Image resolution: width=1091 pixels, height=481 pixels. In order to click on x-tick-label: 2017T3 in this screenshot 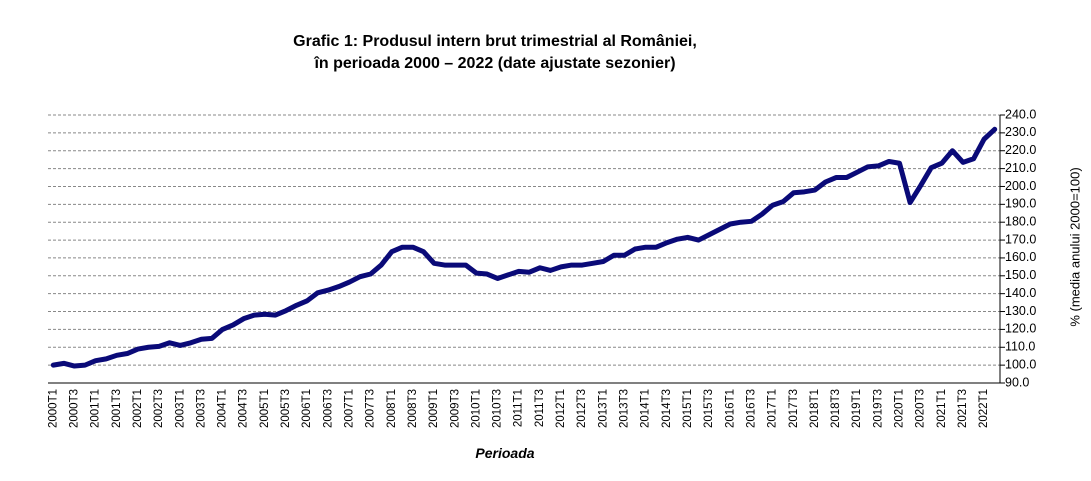, I will do `click(794, 408)`.